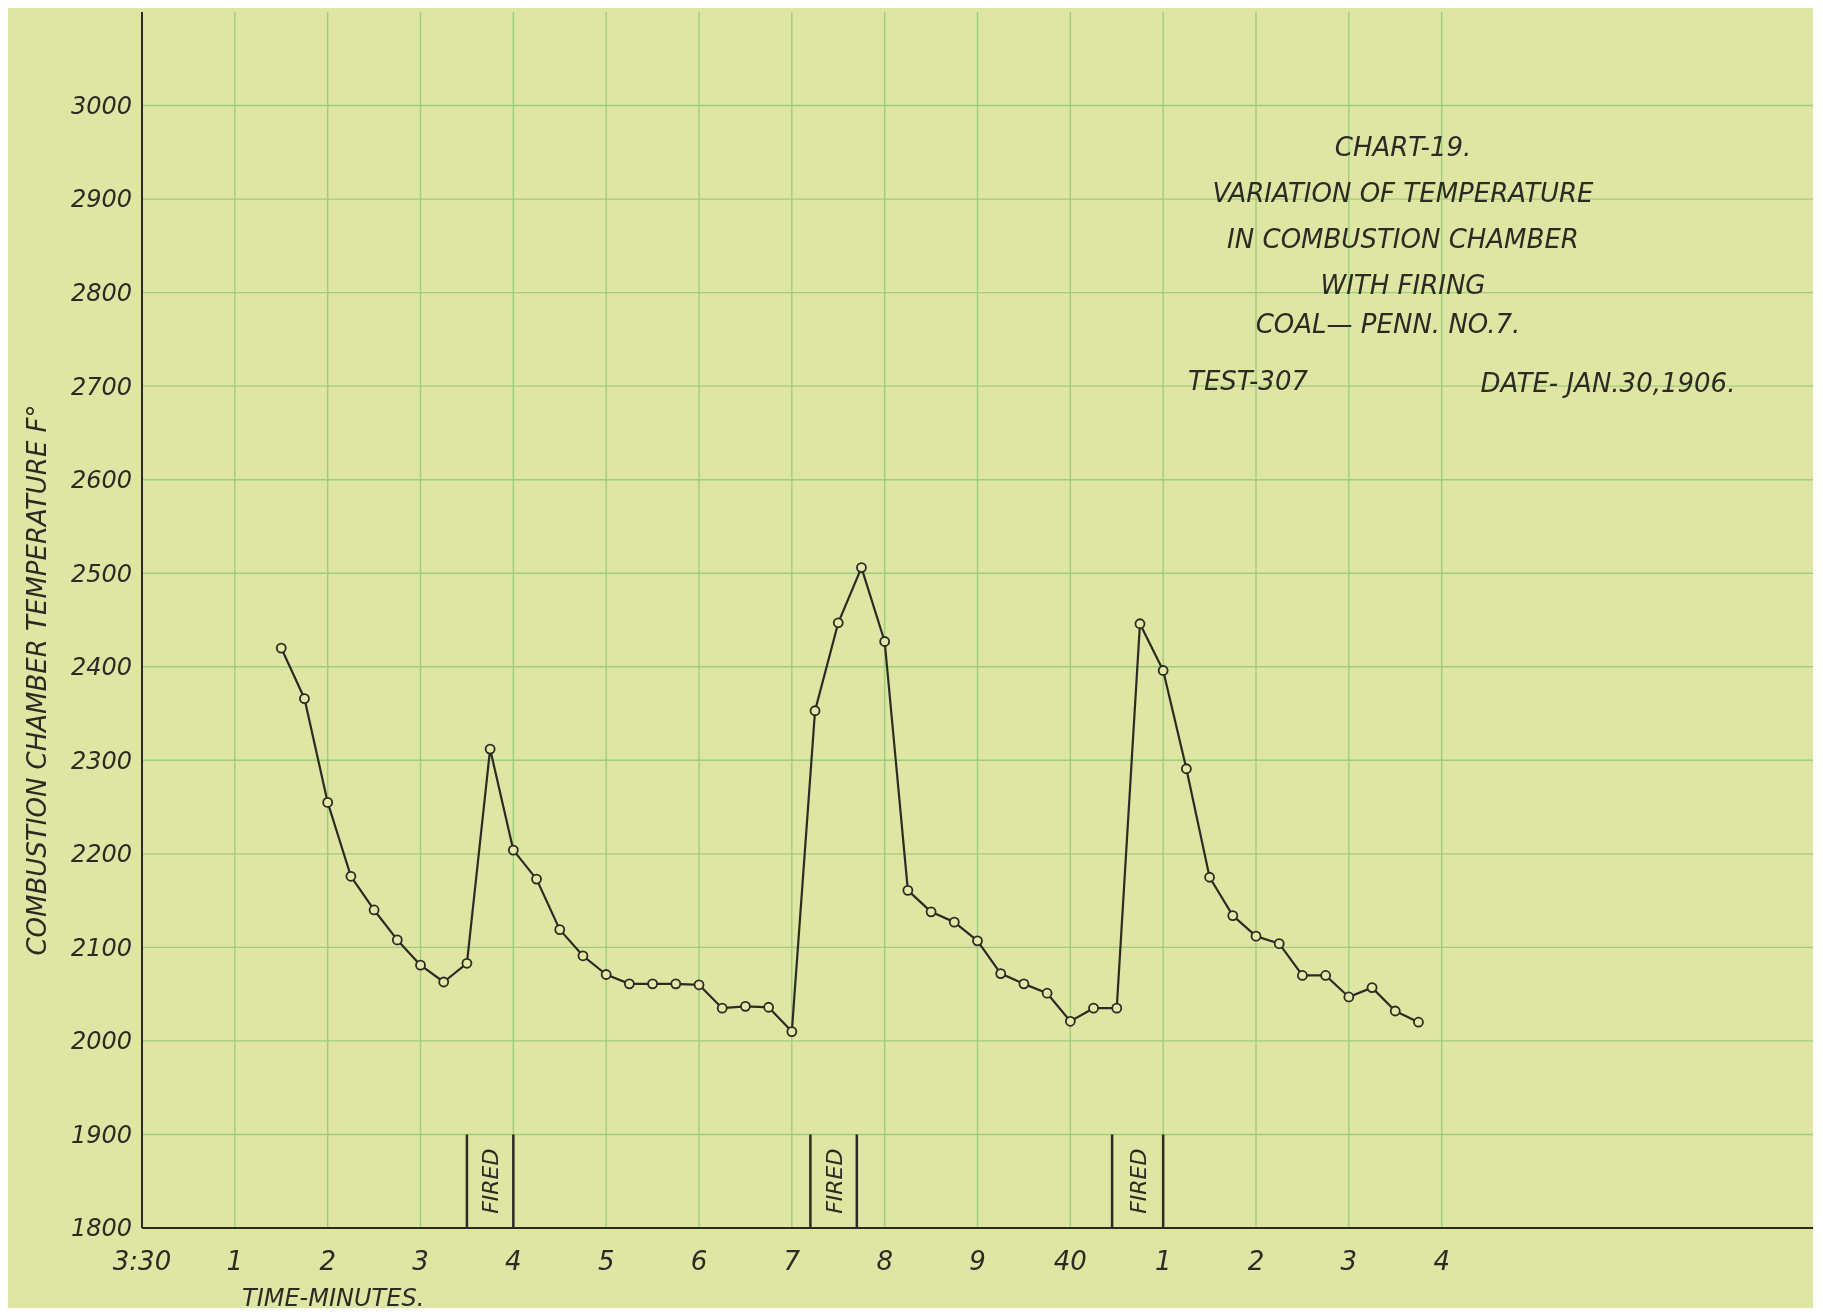 This screenshot has height=1316, width=1823. Describe the element at coordinates (101, 1134) in the screenshot. I see `y-tick-label: 1900` at that location.